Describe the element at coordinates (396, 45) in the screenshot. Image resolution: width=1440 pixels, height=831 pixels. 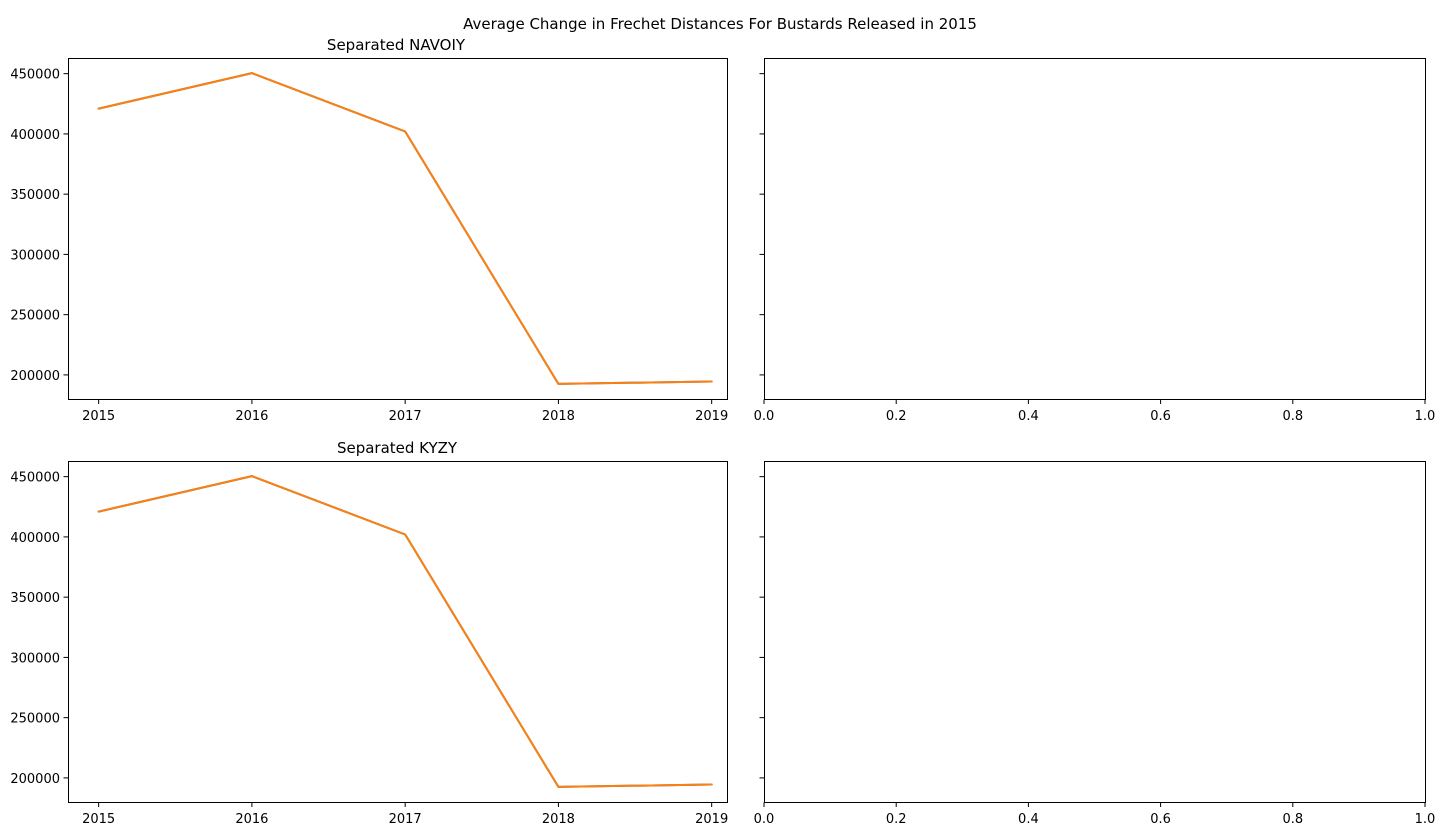
I see `subplot-title: Separated NAVOIY` at that location.